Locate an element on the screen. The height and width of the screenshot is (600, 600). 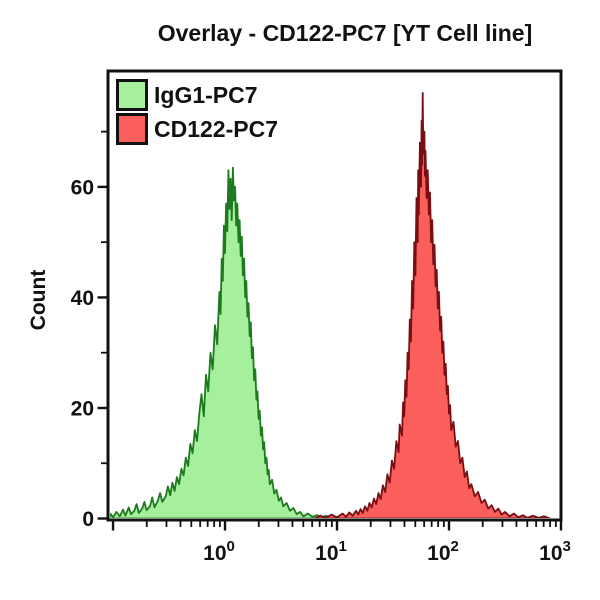
x-tick-label: 10¹ is located at coordinates (331, 551).